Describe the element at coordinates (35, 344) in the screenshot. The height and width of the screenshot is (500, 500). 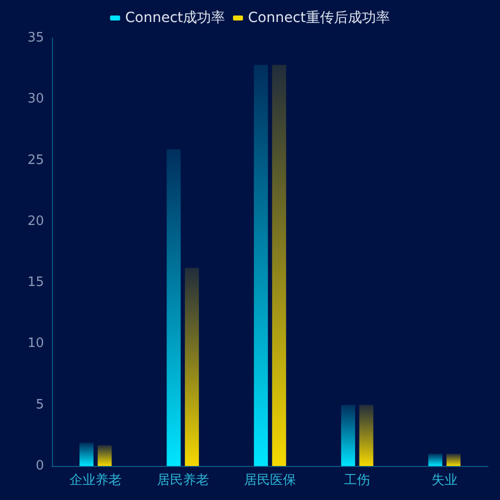
I see `y-tick-label: 10` at that location.